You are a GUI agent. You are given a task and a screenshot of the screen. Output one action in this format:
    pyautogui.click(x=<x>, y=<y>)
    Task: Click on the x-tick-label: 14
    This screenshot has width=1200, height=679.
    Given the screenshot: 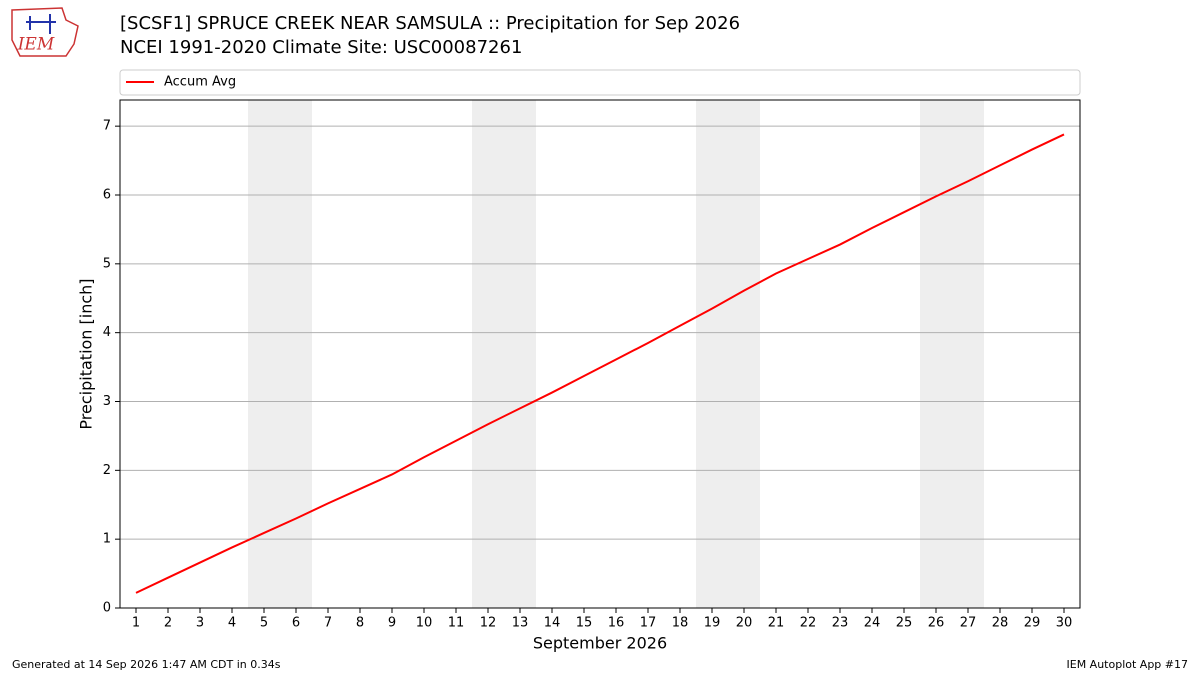 What is the action you would take?
    pyautogui.click(x=552, y=623)
    